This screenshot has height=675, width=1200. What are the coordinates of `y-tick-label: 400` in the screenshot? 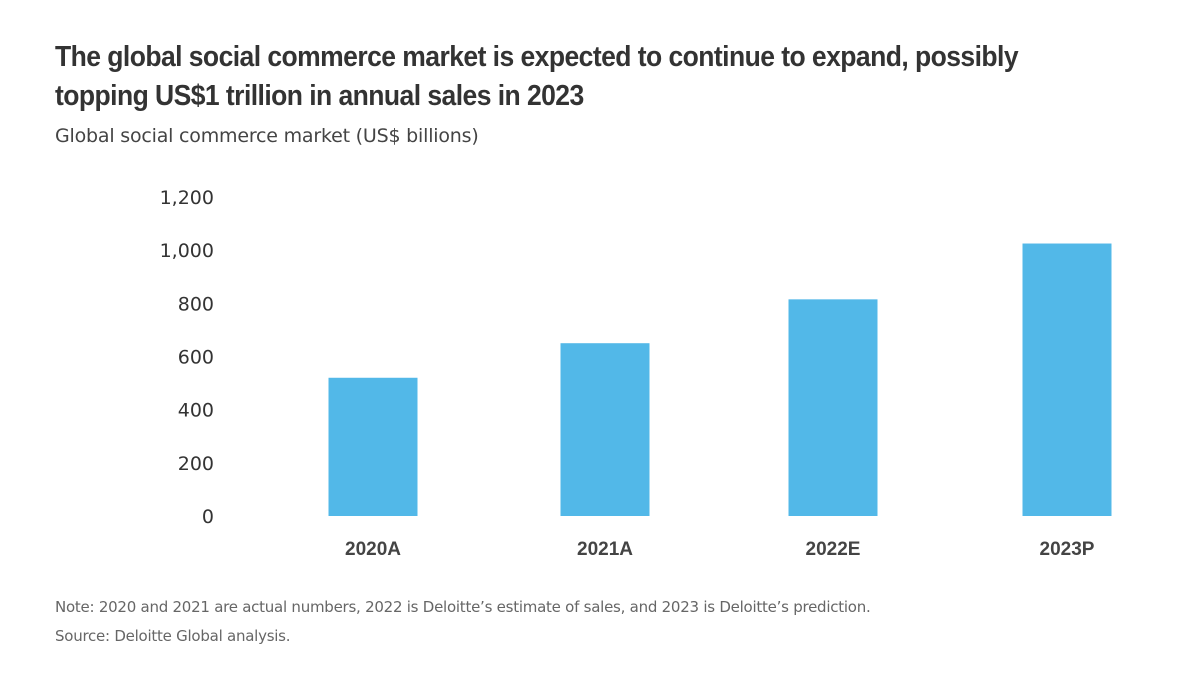 It's located at (196, 411).